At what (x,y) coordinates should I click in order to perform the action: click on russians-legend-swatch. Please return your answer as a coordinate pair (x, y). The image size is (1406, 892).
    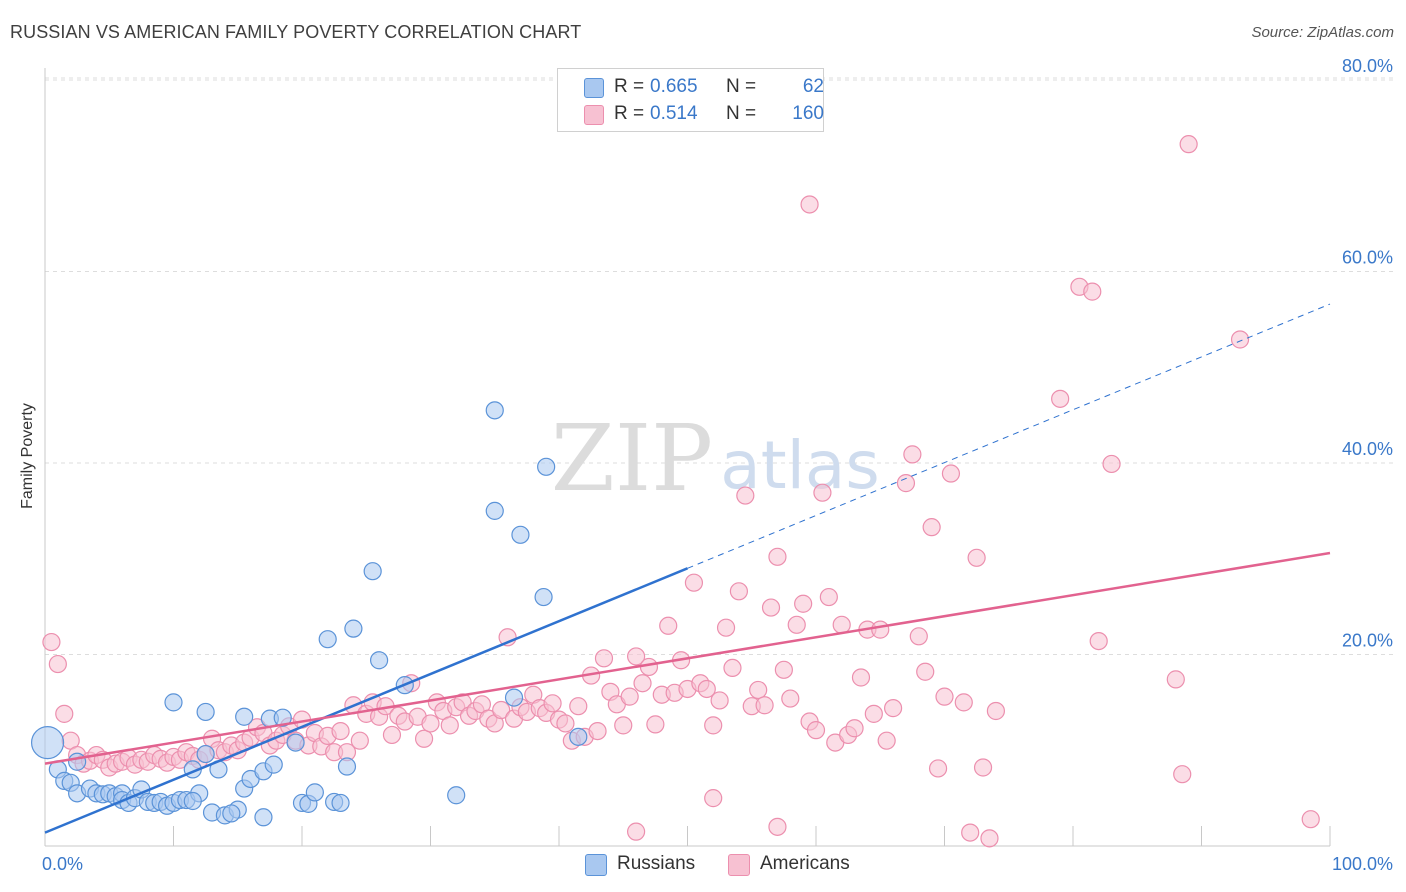
    Looking at the image, I should click on (596, 865).